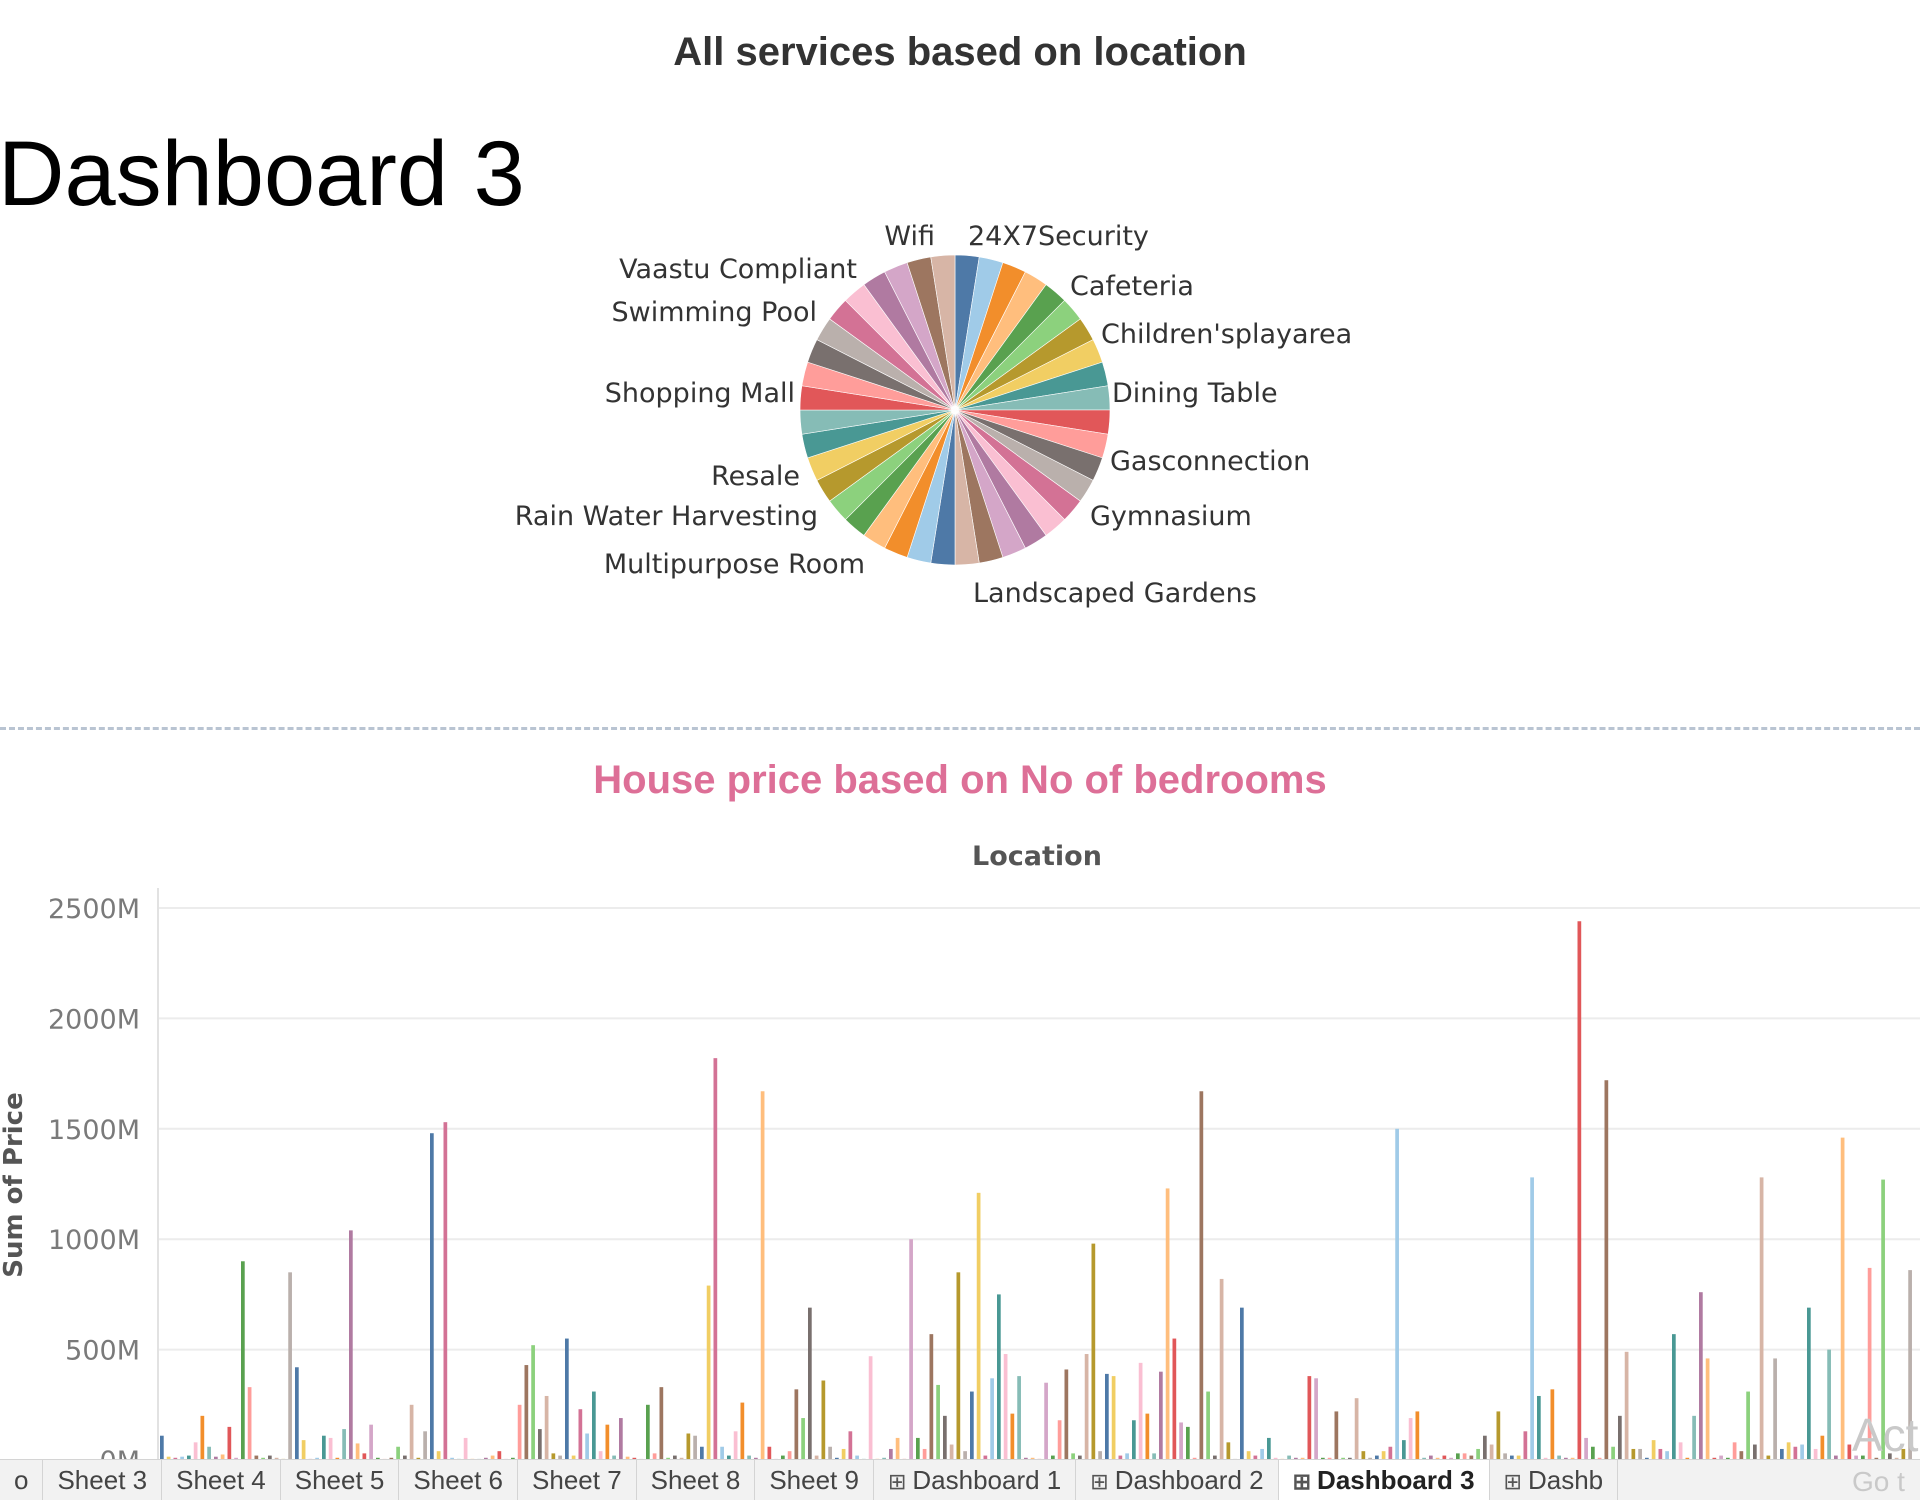 This screenshot has height=1500, width=1920. Describe the element at coordinates (340, 1480) in the screenshot. I see `sheet-tab: Sheet 5` at that location.